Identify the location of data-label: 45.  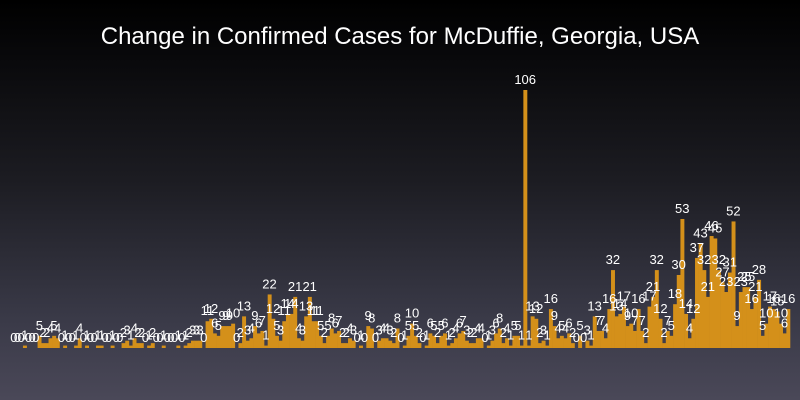
(715, 227).